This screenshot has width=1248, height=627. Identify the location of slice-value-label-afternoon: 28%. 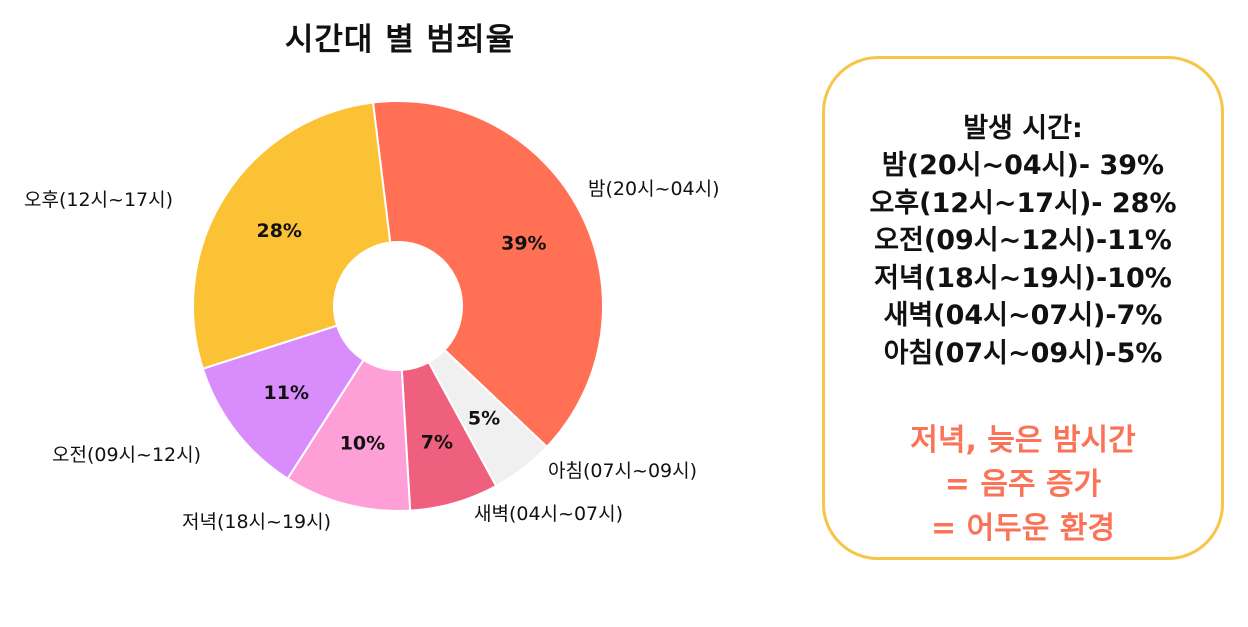
(278, 231).